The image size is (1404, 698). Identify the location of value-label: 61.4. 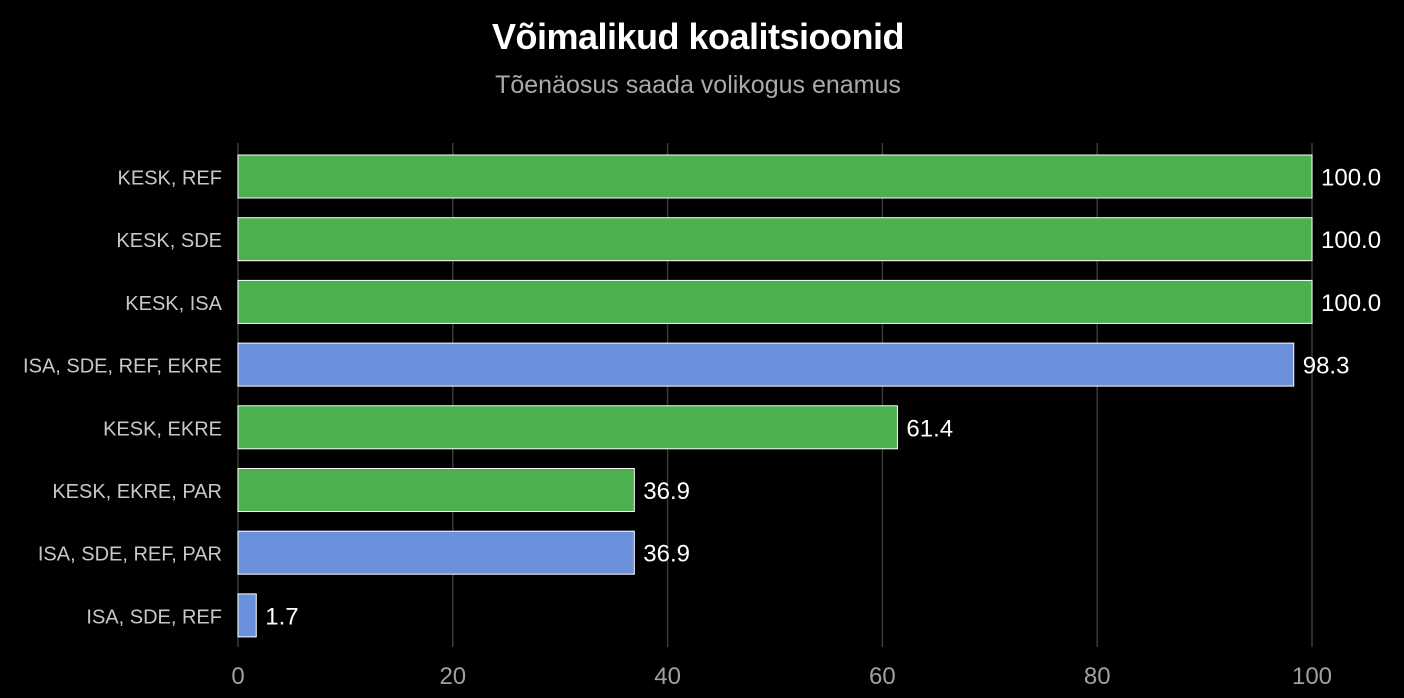
(929, 428).